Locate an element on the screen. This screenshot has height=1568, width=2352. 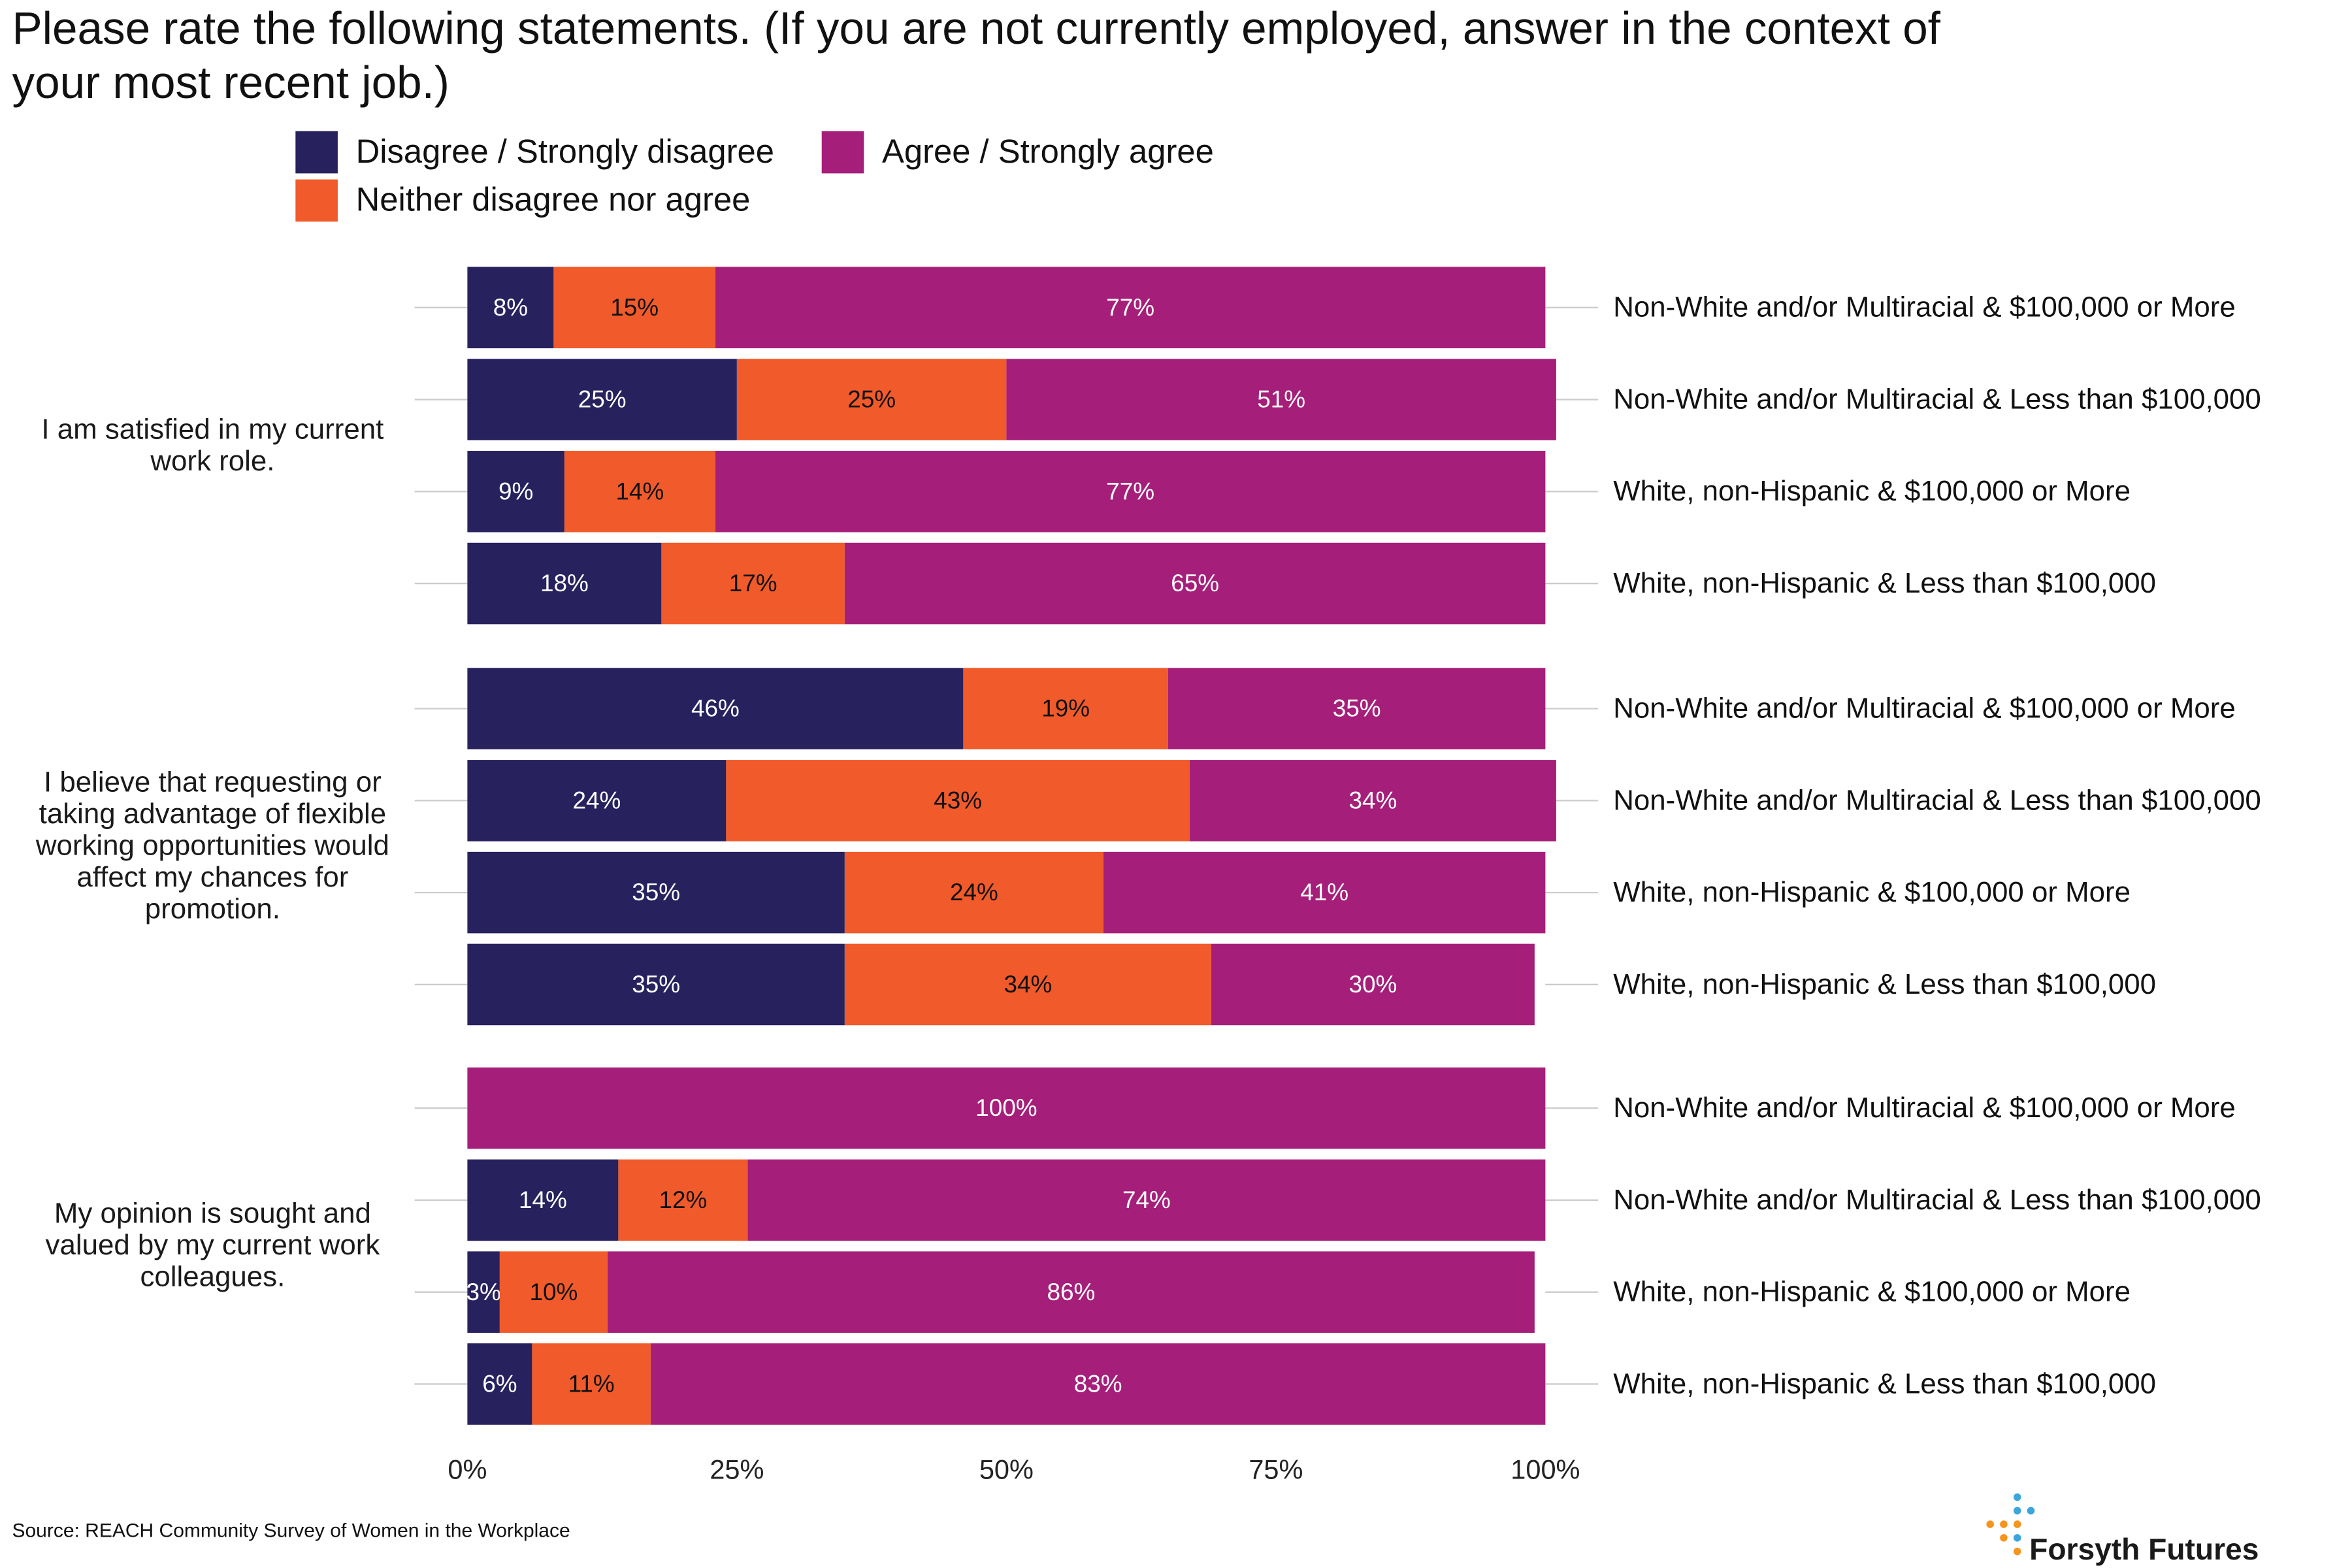
value-label: 10% is located at coordinates (553, 1292).